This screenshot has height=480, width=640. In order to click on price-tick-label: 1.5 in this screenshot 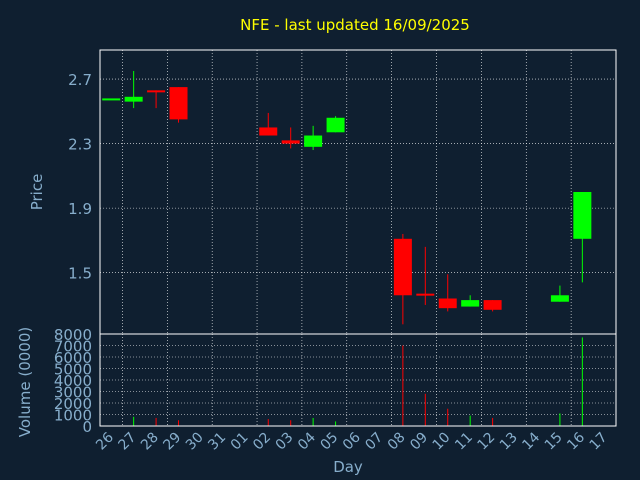, I will do `click(80, 274)`.